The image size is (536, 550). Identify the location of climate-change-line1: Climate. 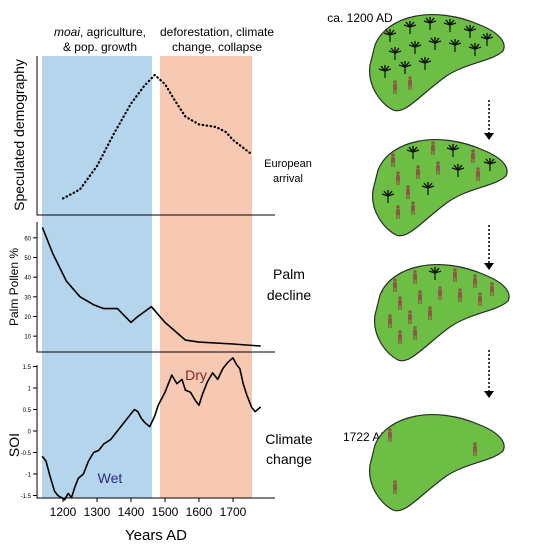
(289, 439).